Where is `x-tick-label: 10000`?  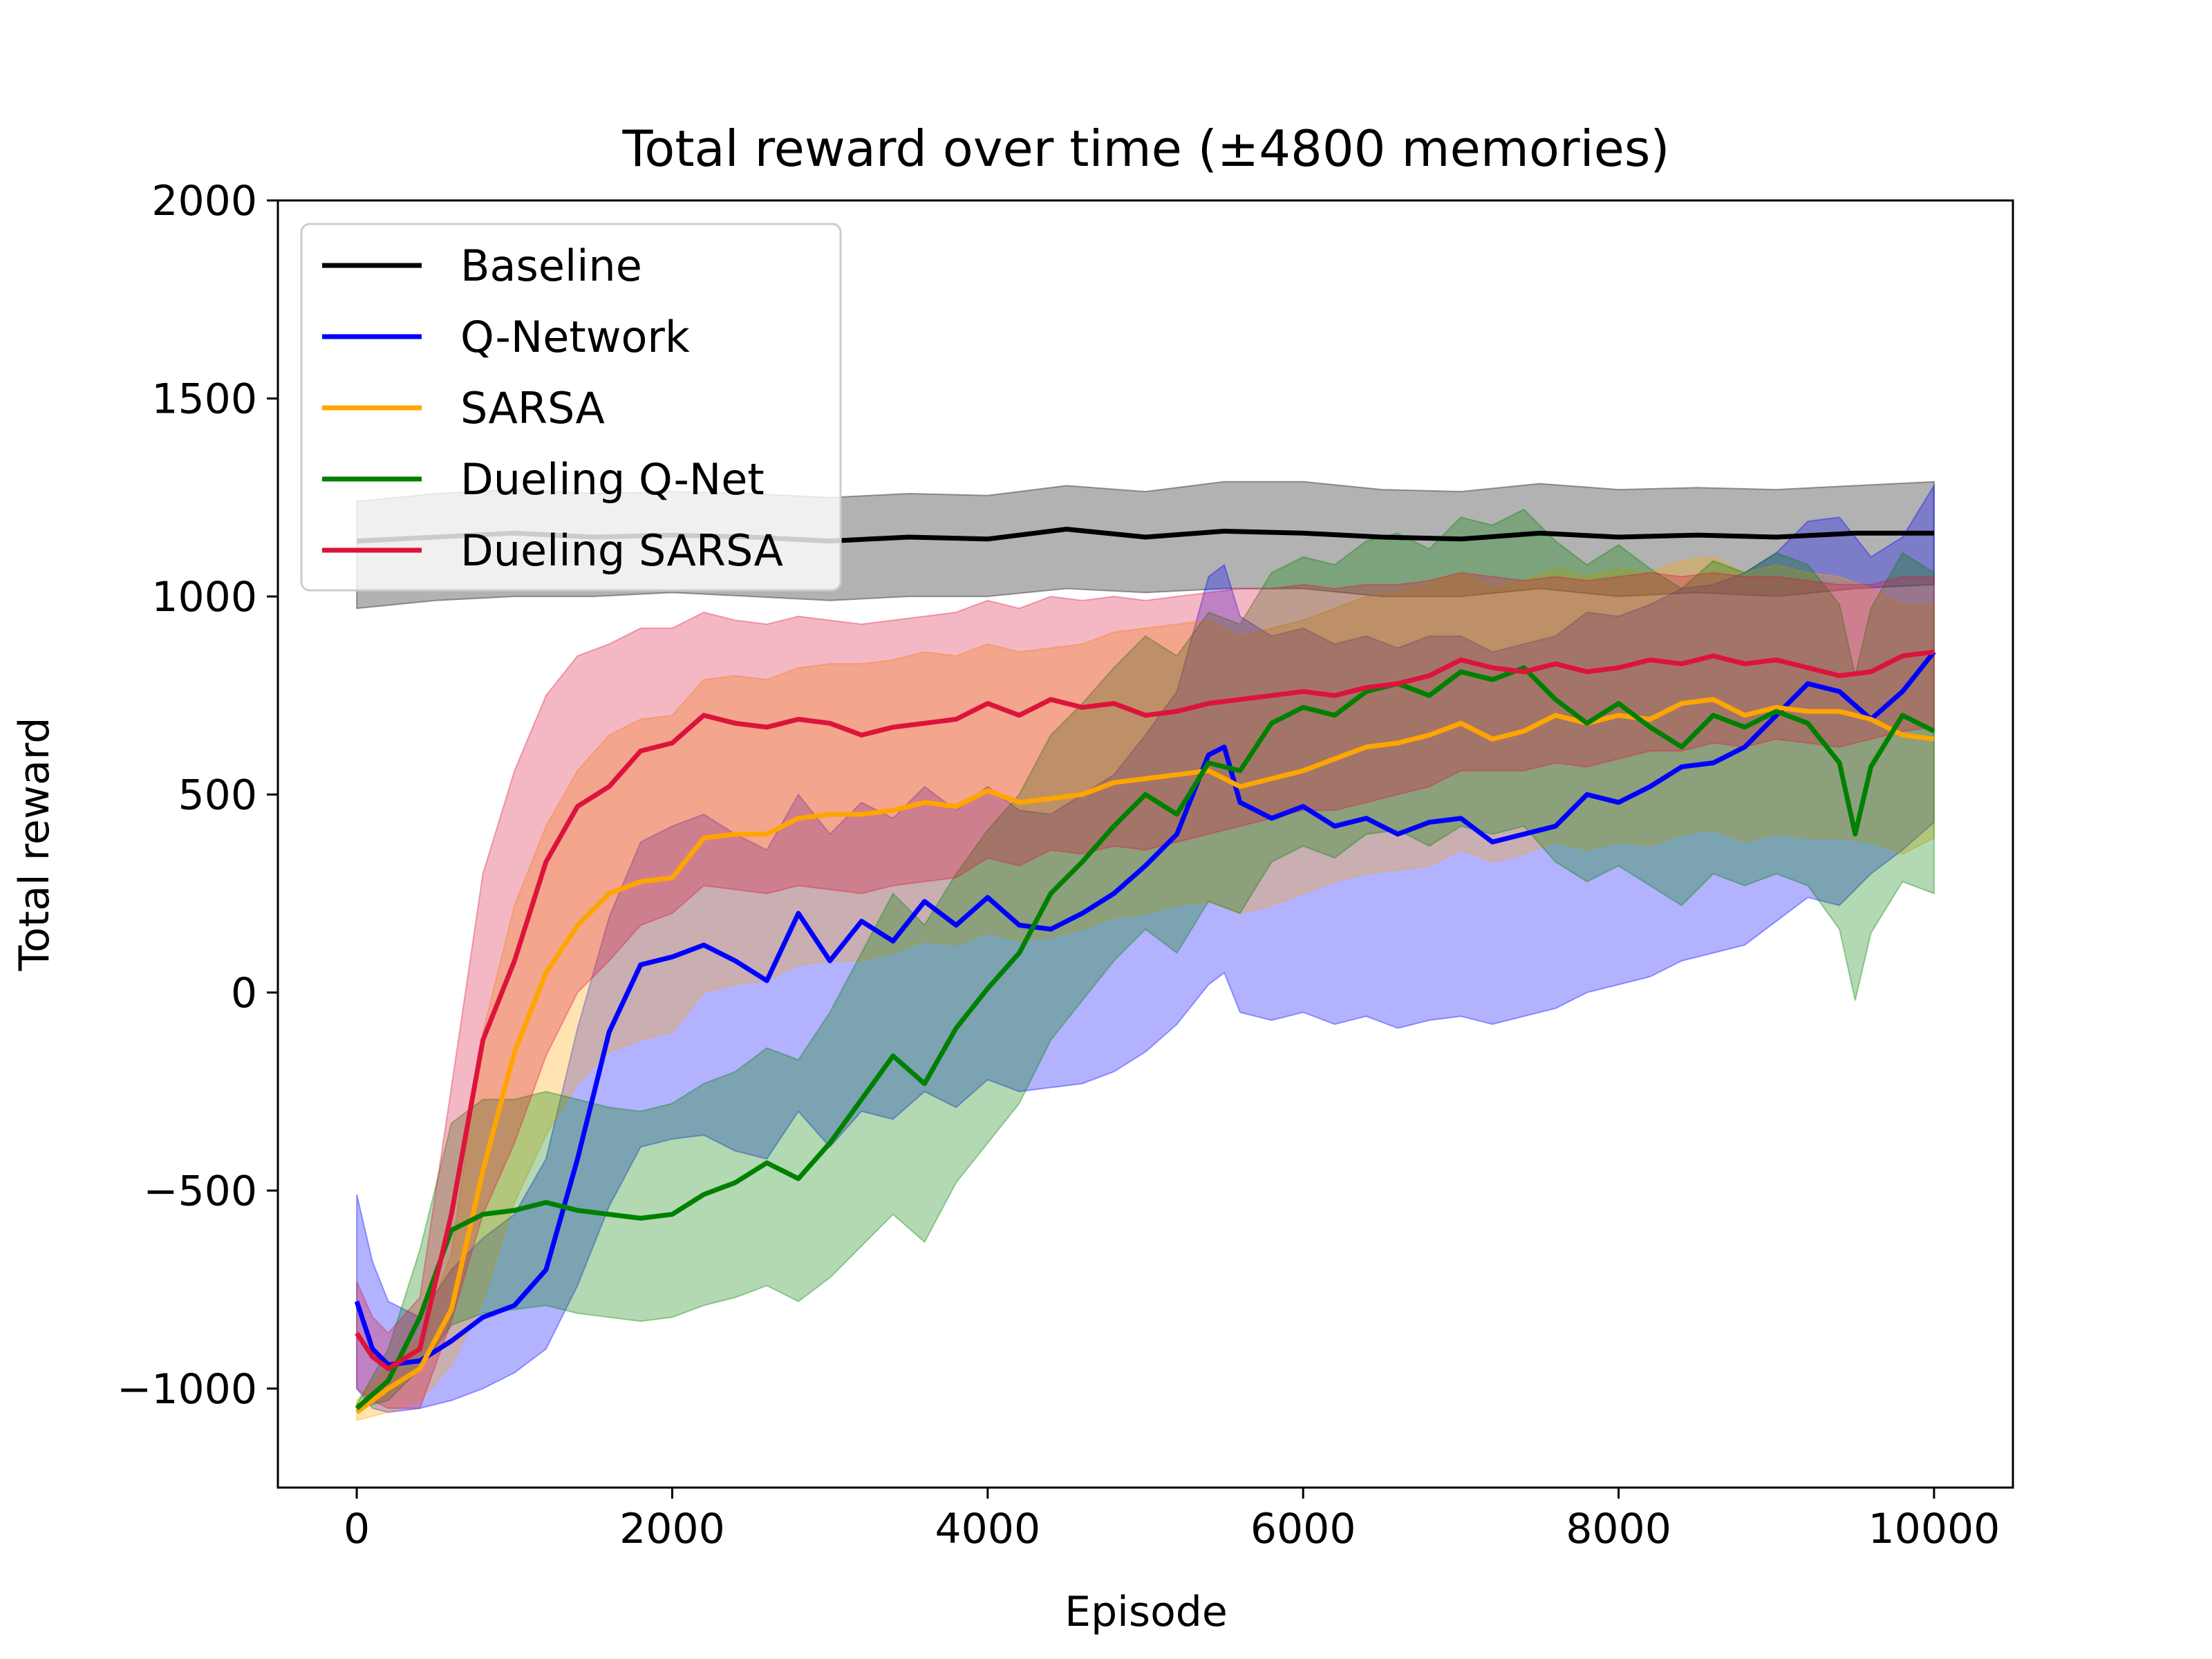
x-tick-label: 10000 is located at coordinates (1934, 1529).